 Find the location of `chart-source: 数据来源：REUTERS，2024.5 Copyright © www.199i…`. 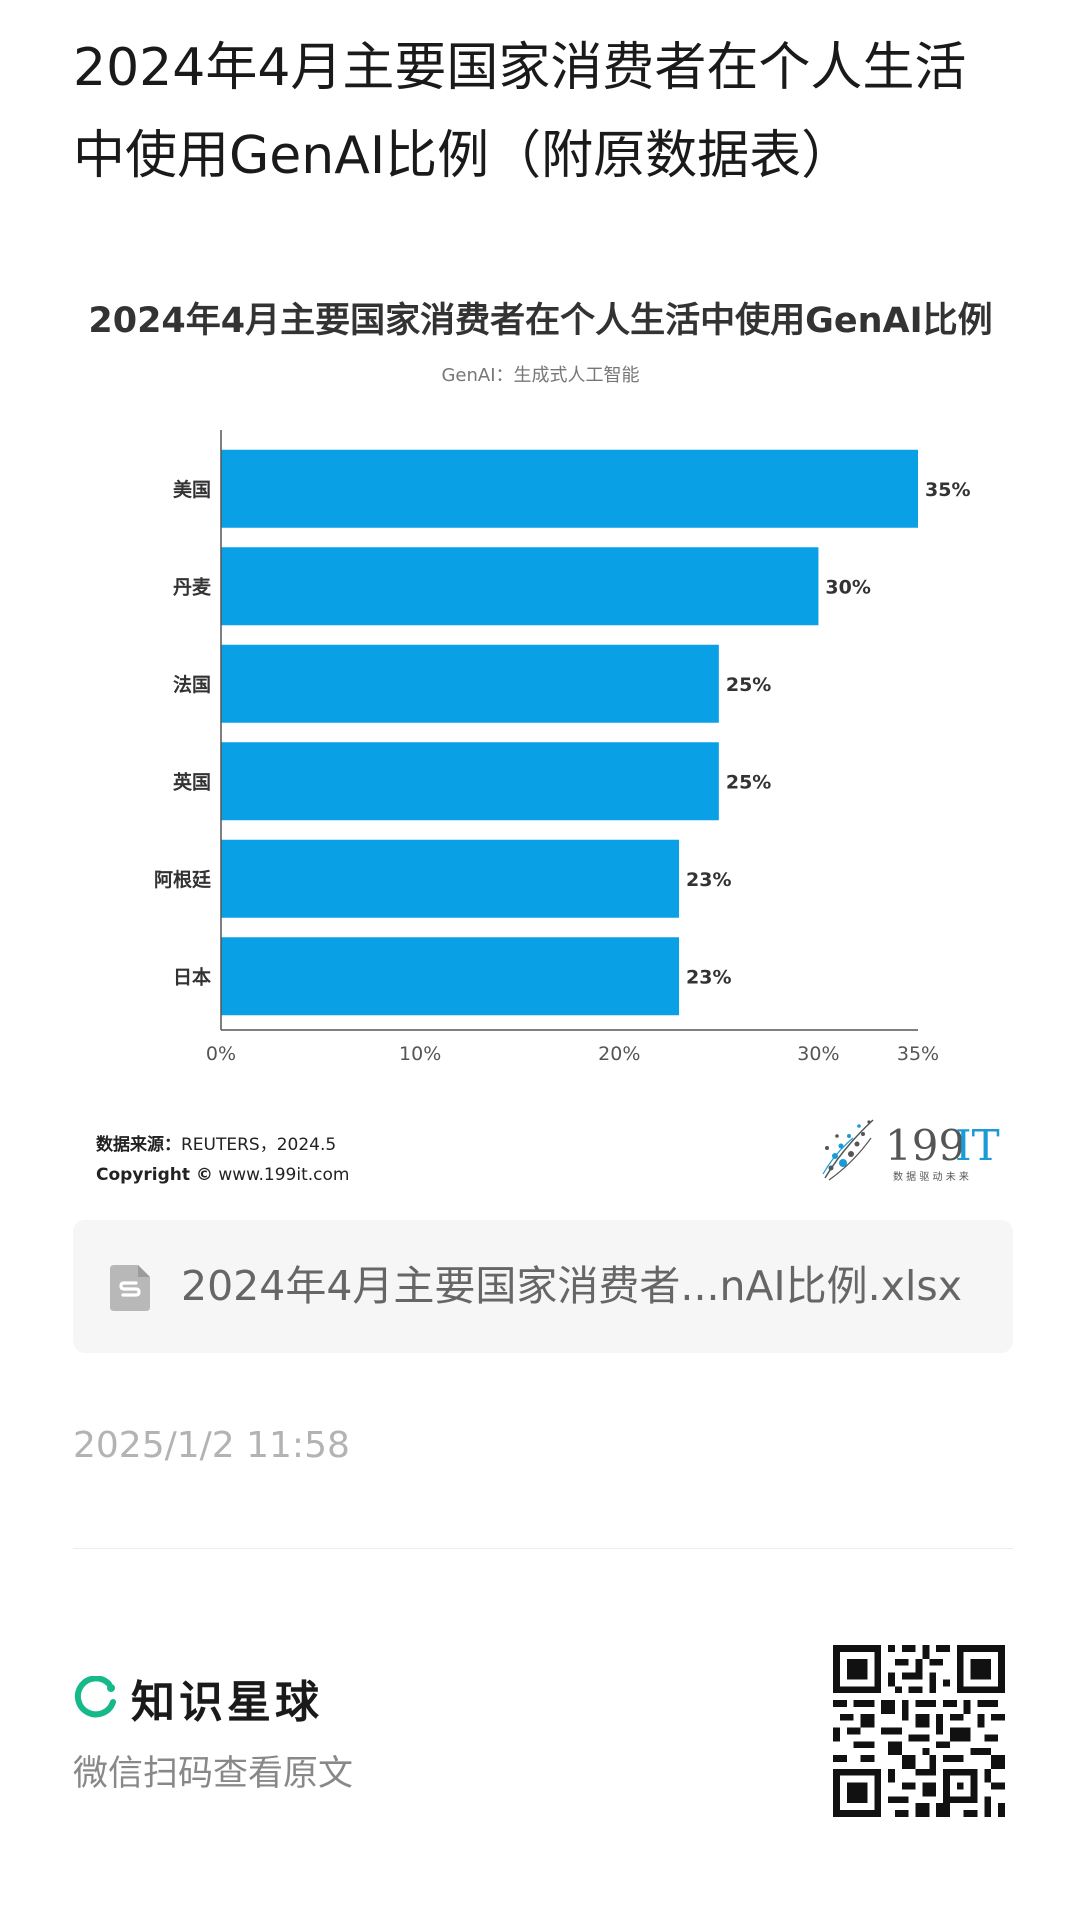

chart-source: 数据来源：REUTERS，2024.5 Copyright © www.199i… is located at coordinates (222, 1160).